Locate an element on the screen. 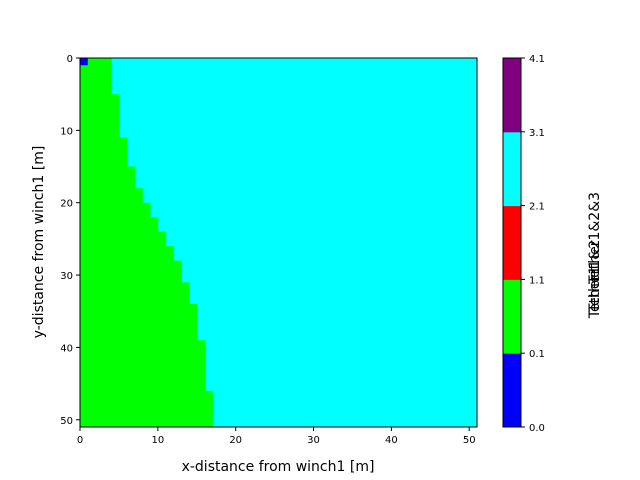  colorbar-ticks: 0.0 0.1 1.1 2.1 3.1 4.1 is located at coordinates (533, 244).